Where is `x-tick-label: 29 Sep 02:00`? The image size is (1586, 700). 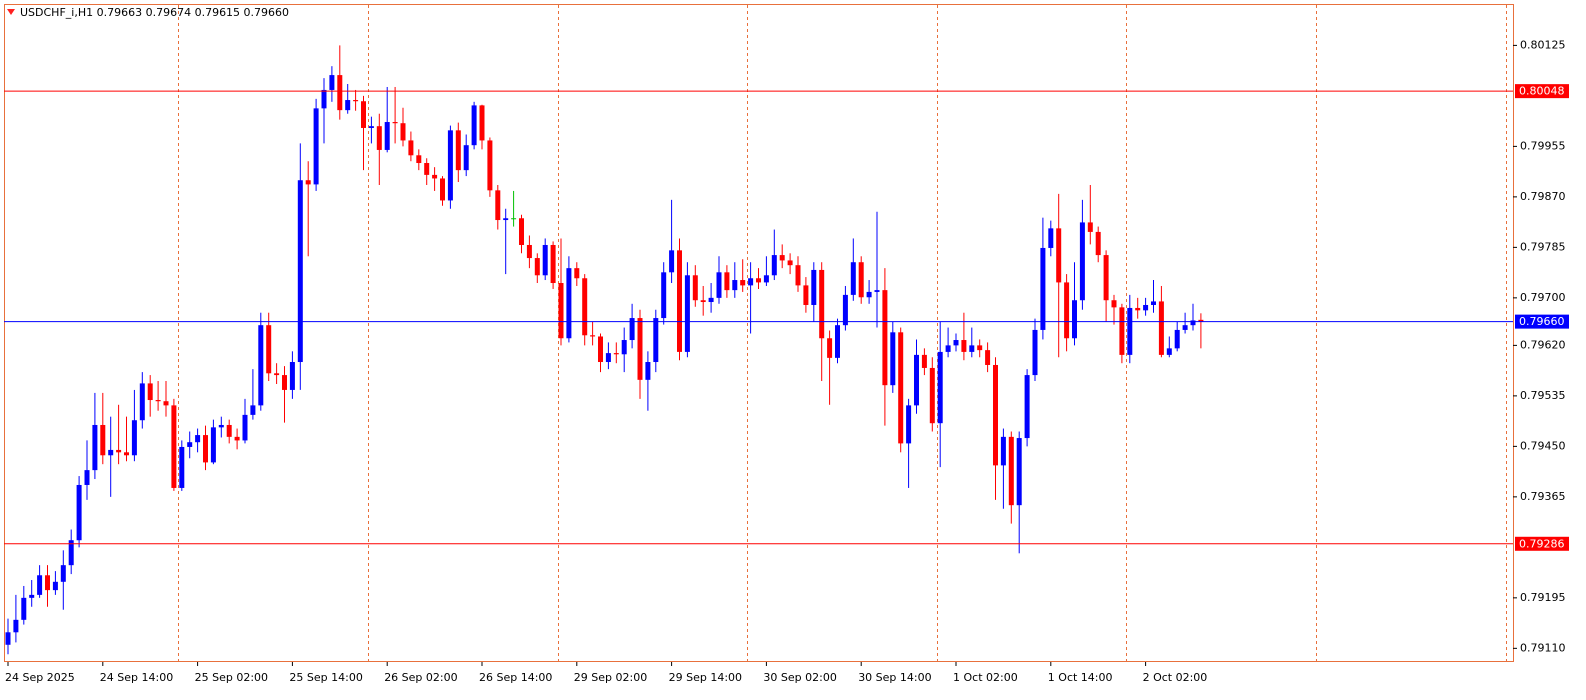 x-tick-label: 29 Sep 02:00 is located at coordinates (610, 677).